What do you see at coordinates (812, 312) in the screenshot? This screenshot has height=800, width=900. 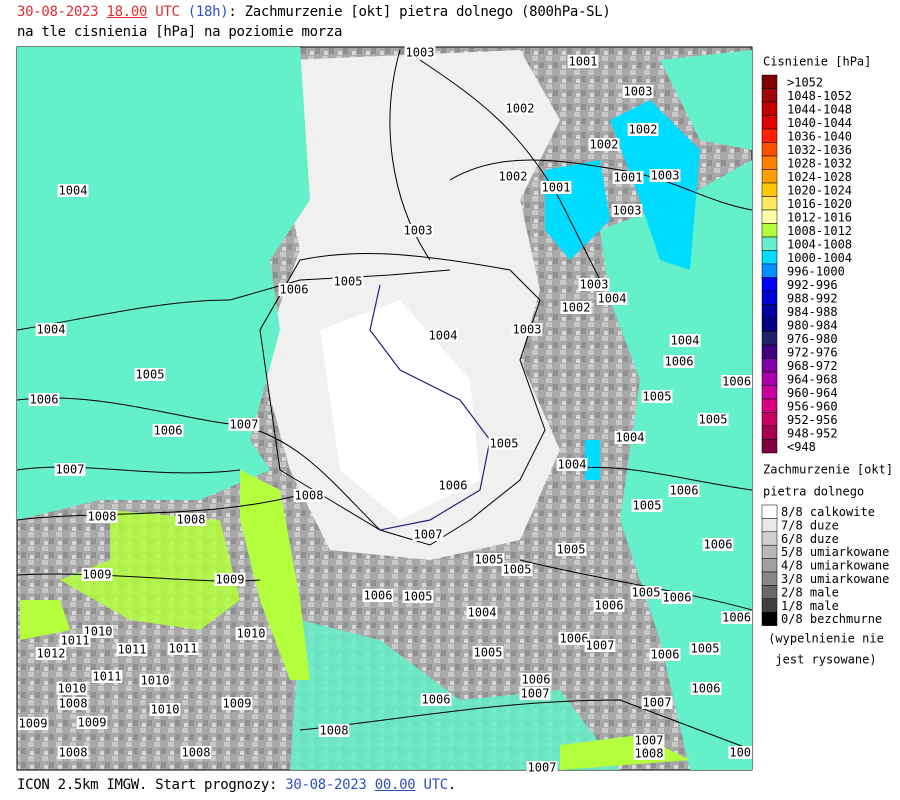 I see `legend-label: 984-988` at bounding box center [812, 312].